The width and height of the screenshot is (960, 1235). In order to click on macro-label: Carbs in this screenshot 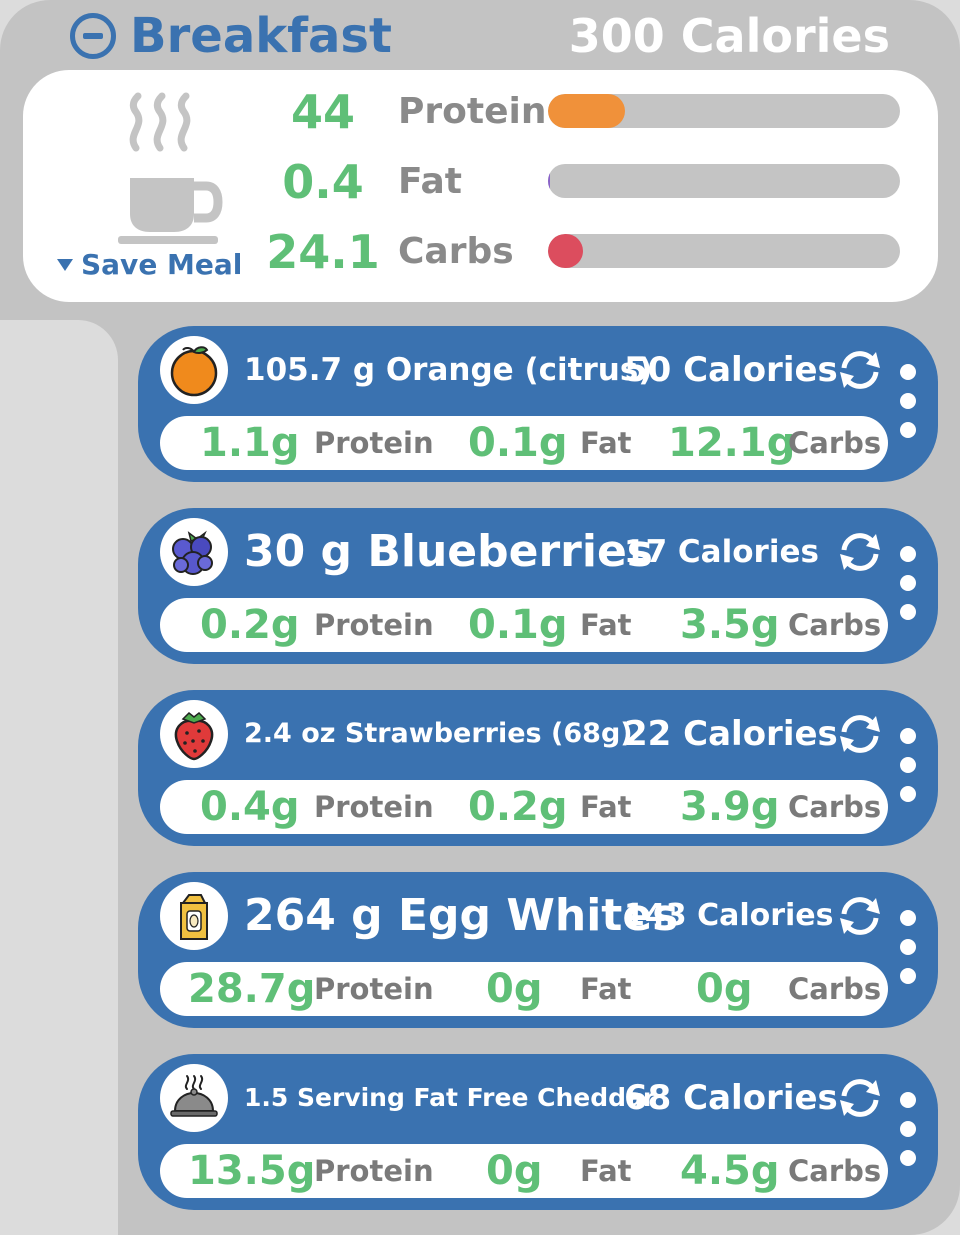, I will do `click(456, 251)`.